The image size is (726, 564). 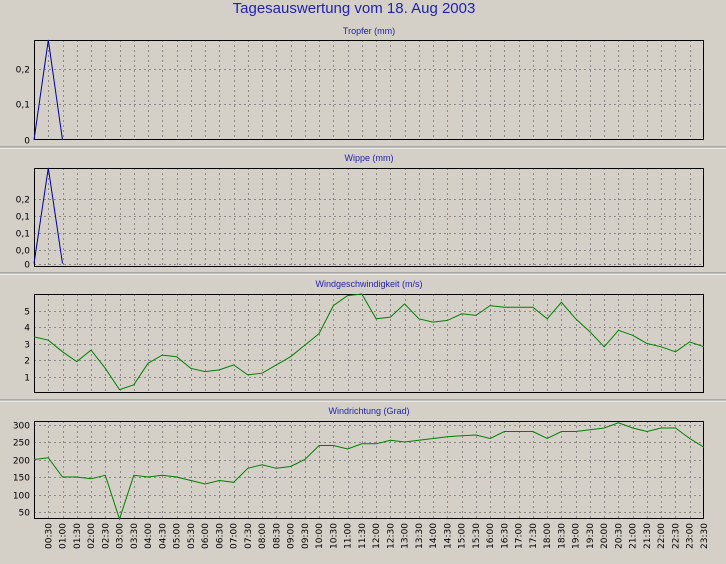 What do you see at coordinates (448, 536) in the screenshot?
I see `x-tick-label: 14:30` at bounding box center [448, 536].